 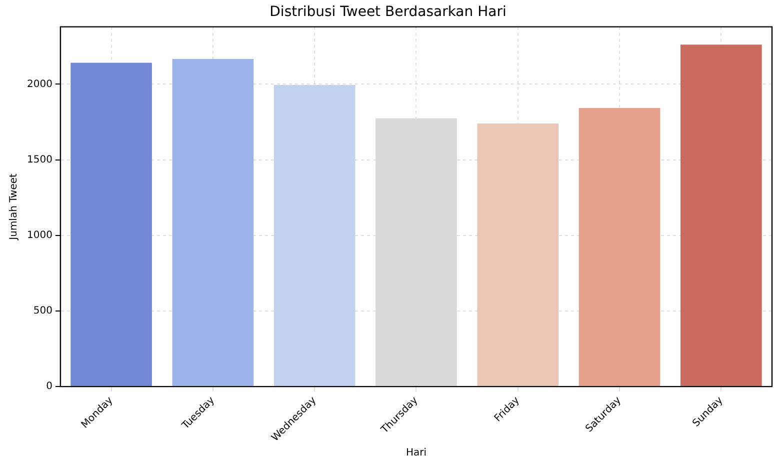 I want to click on y-axis-title: Jumlah Tweet, so click(x=14, y=207).